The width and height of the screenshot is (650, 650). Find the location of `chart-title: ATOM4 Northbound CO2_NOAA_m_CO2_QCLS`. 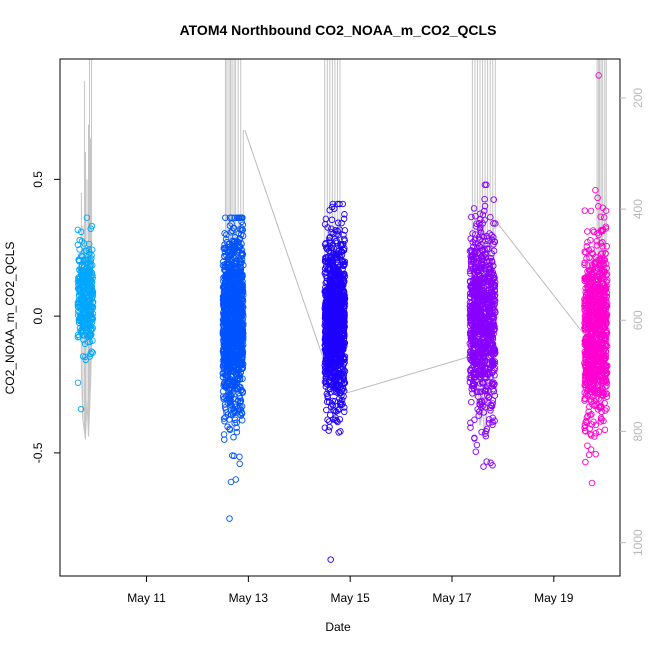

chart-title: ATOM4 Northbound CO2_NOAA_m_CO2_QCLS is located at coordinates (338, 30).